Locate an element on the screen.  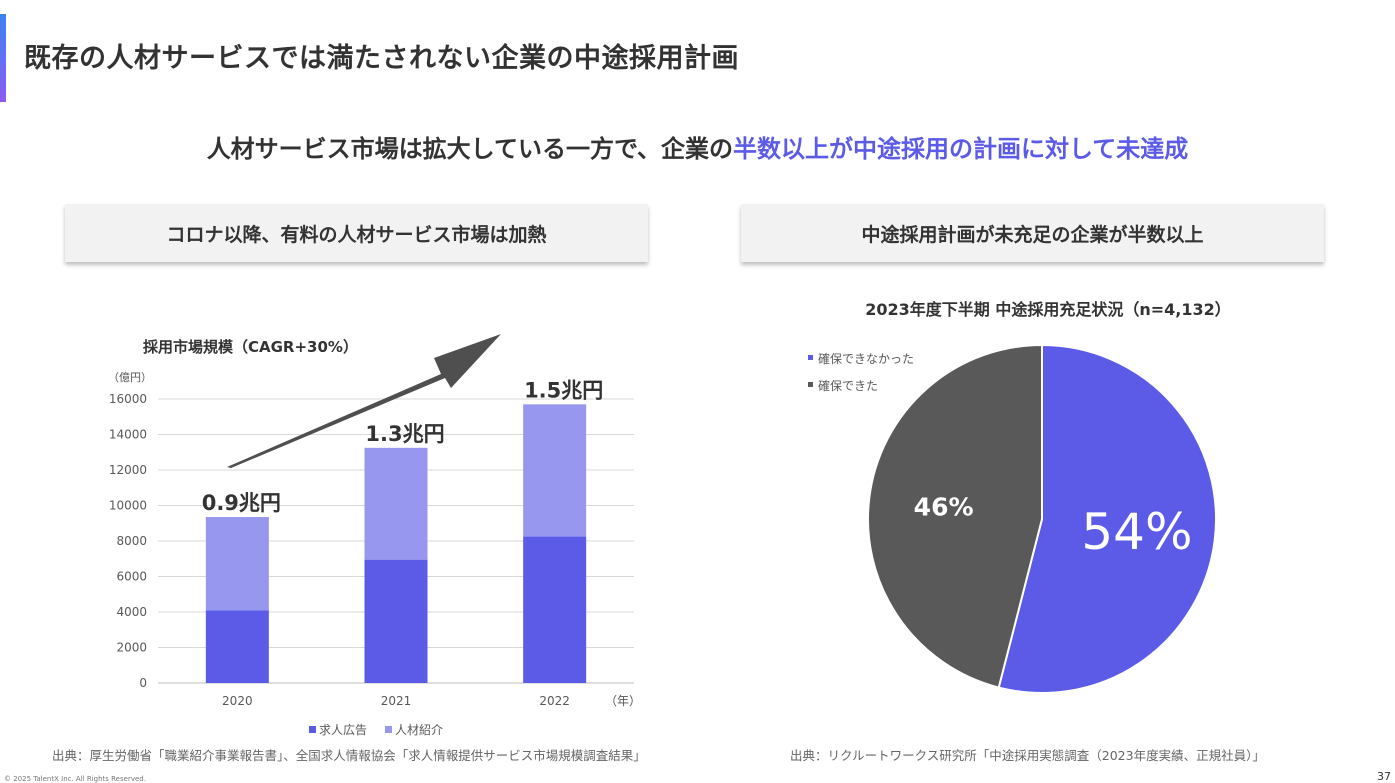
y-tick-label: 12000 is located at coordinates (128, 470).